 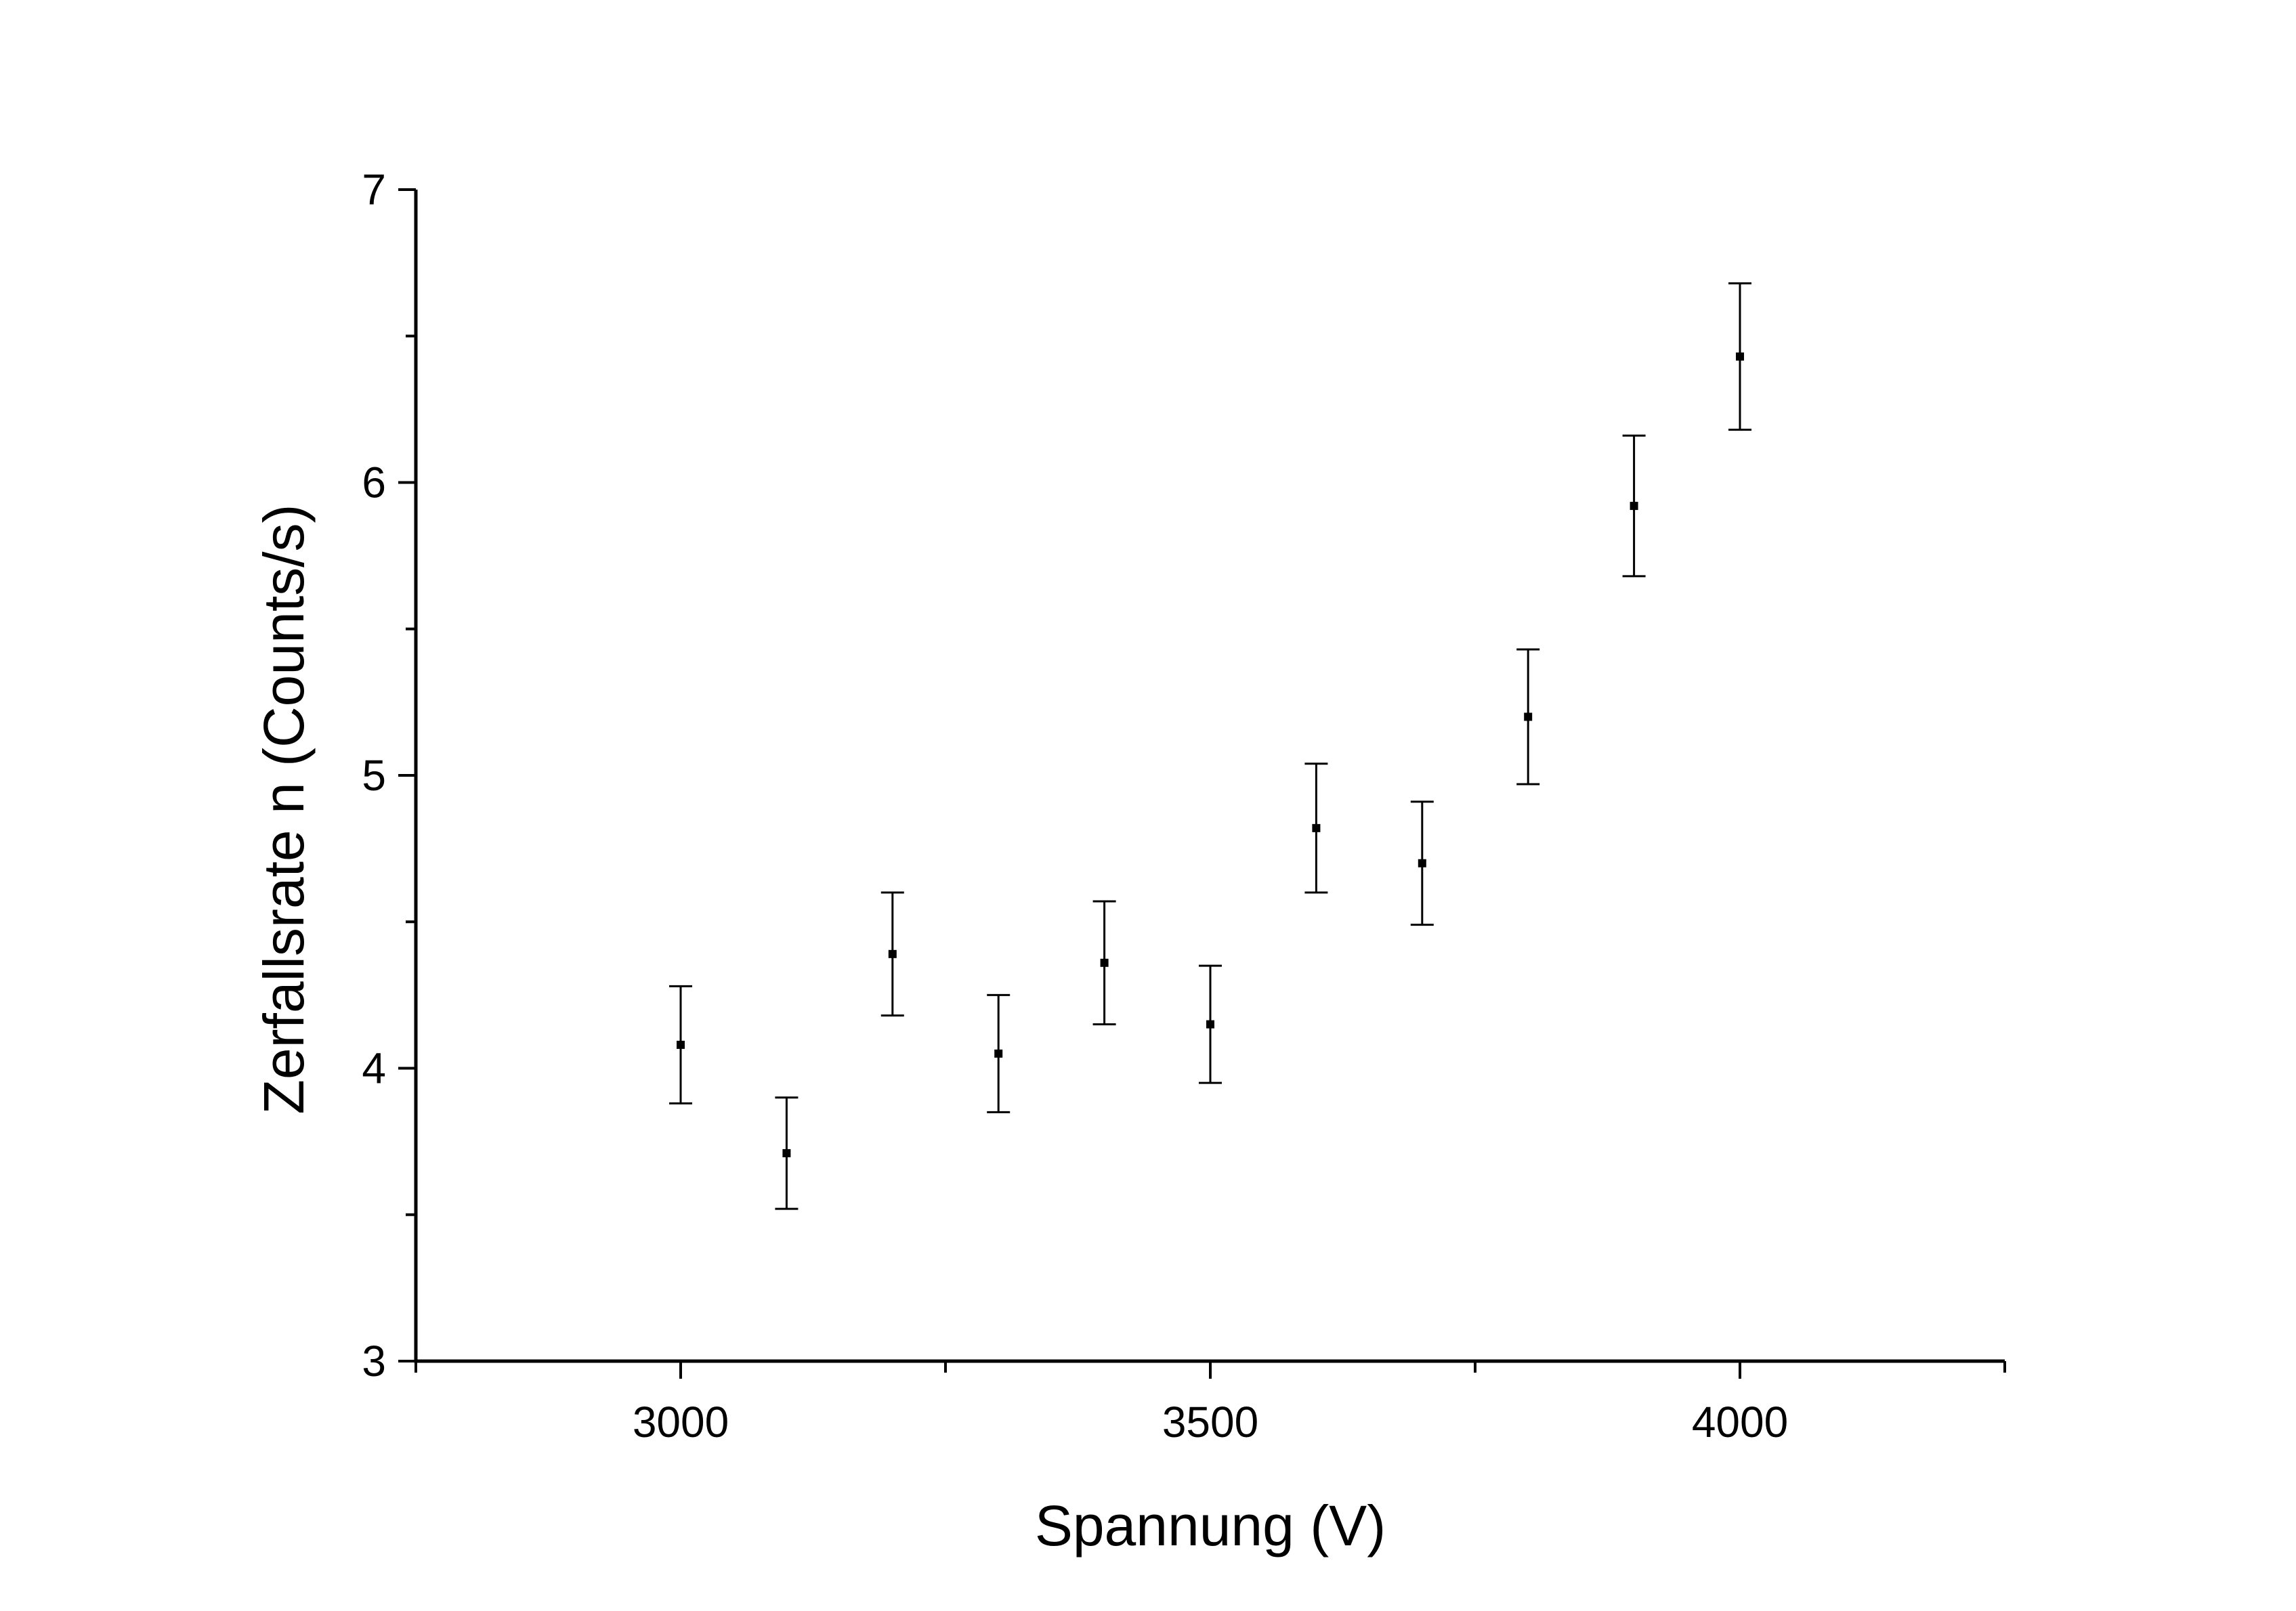 I want to click on y-tick-label: 4, so click(x=374, y=1068).